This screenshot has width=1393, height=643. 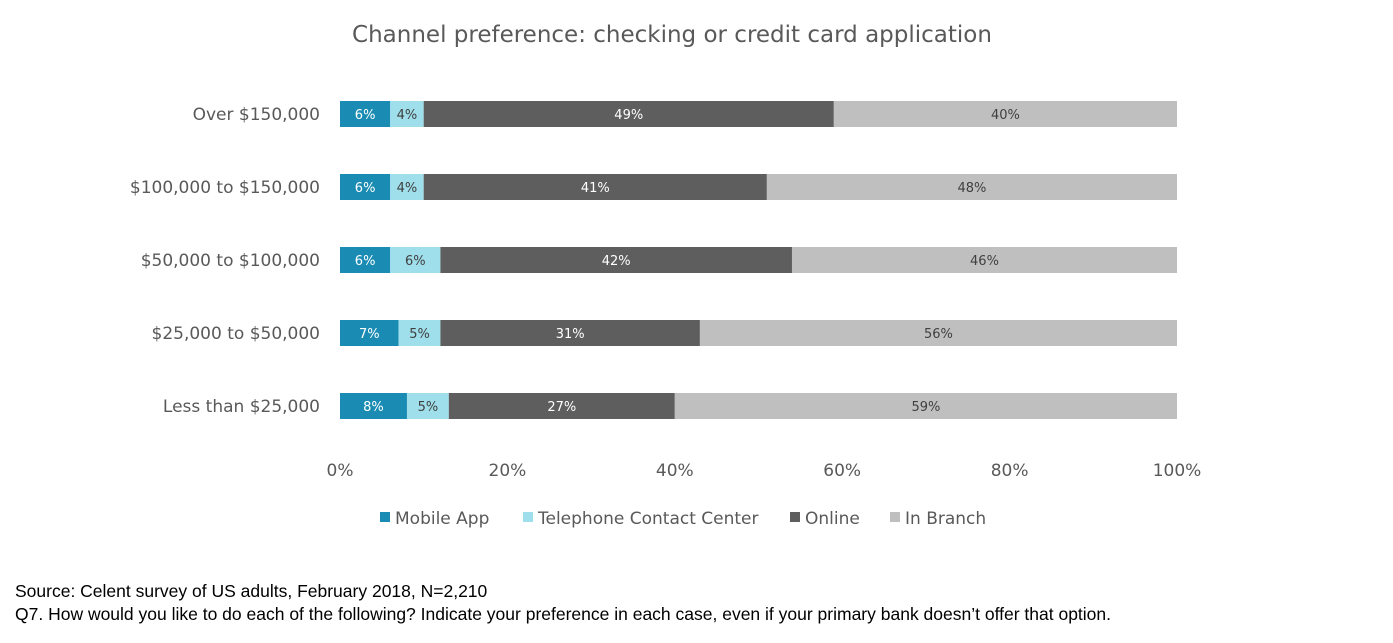 I want to click on legend-item: Online, so click(x=825, y=519).